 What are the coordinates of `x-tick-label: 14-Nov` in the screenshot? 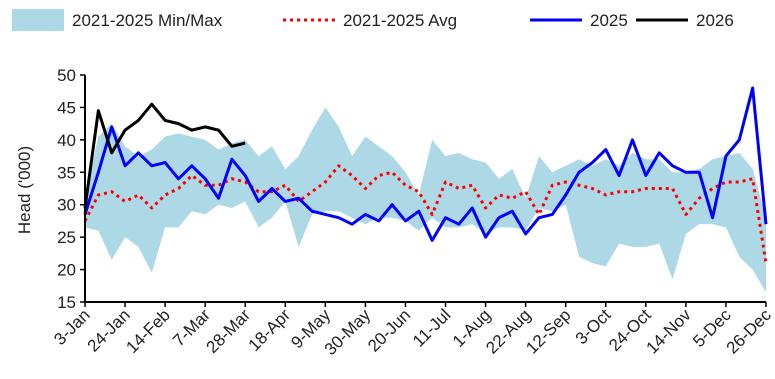 It's located at (669, 331).